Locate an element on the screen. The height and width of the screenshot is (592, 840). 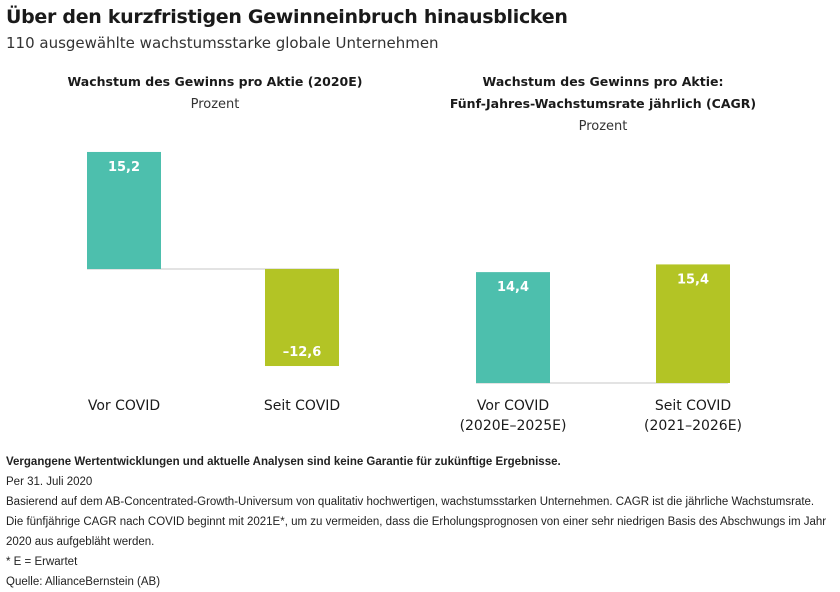
chart-1-title-line-1: Wachstum des Gewinns pro Aktie (2020E) is located at coordinates (214, 81).